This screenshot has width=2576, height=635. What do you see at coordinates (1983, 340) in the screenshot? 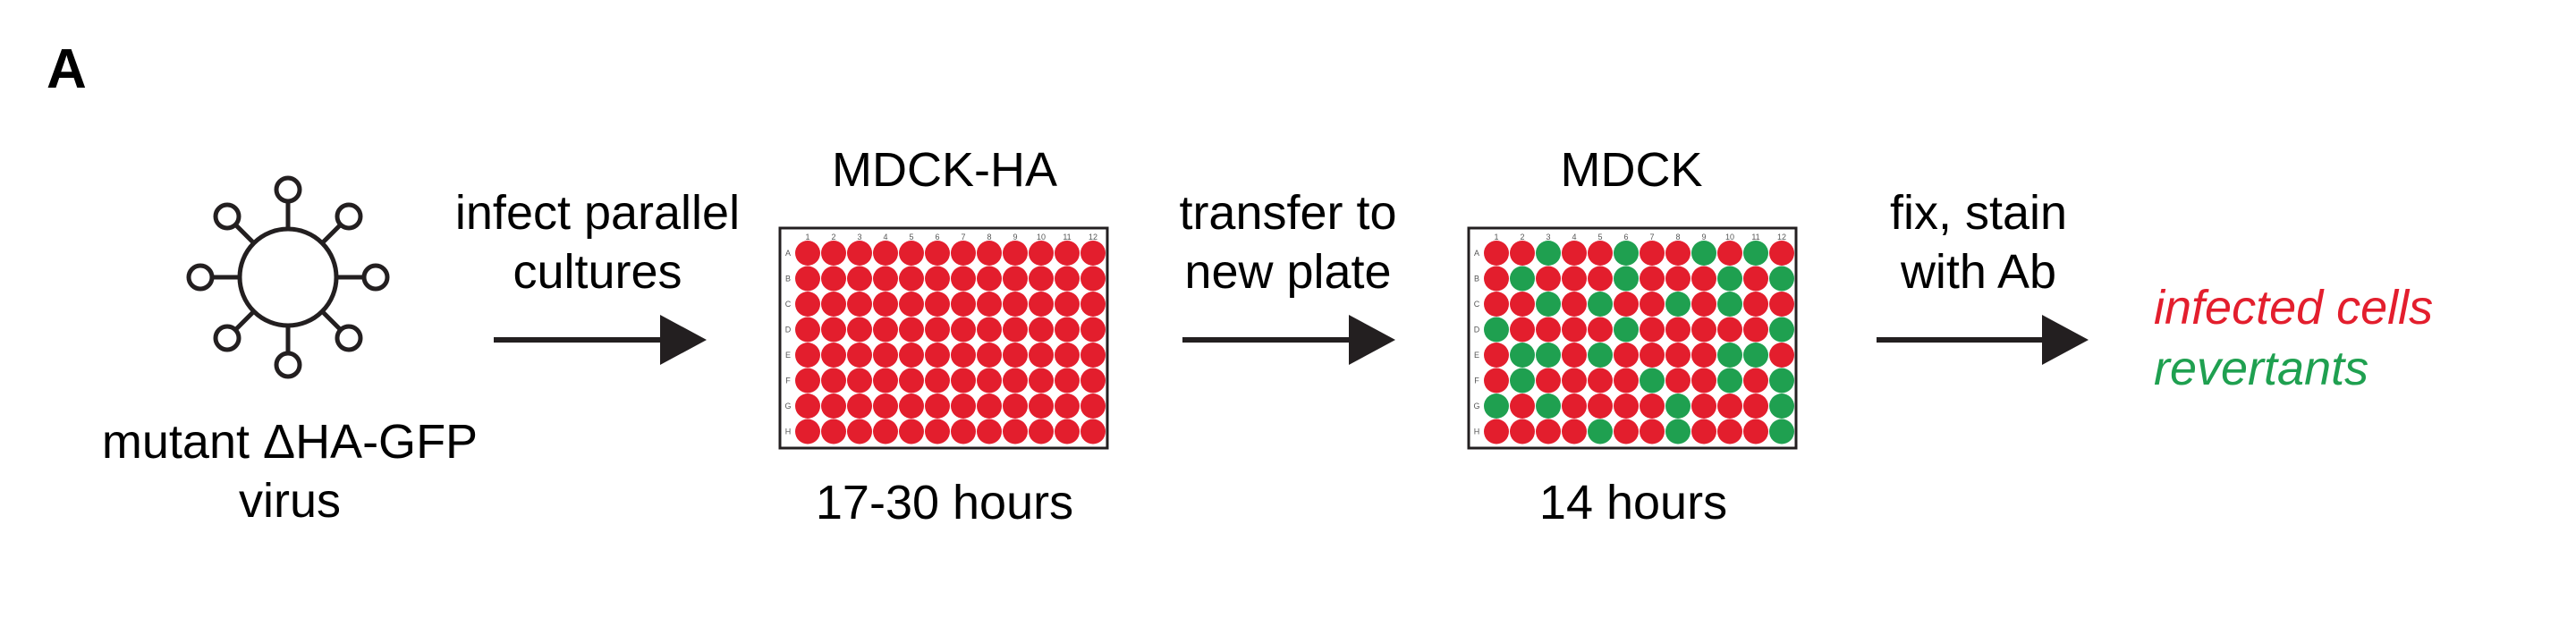
I see `arrow-fix` at bounding box center [1983, 340].